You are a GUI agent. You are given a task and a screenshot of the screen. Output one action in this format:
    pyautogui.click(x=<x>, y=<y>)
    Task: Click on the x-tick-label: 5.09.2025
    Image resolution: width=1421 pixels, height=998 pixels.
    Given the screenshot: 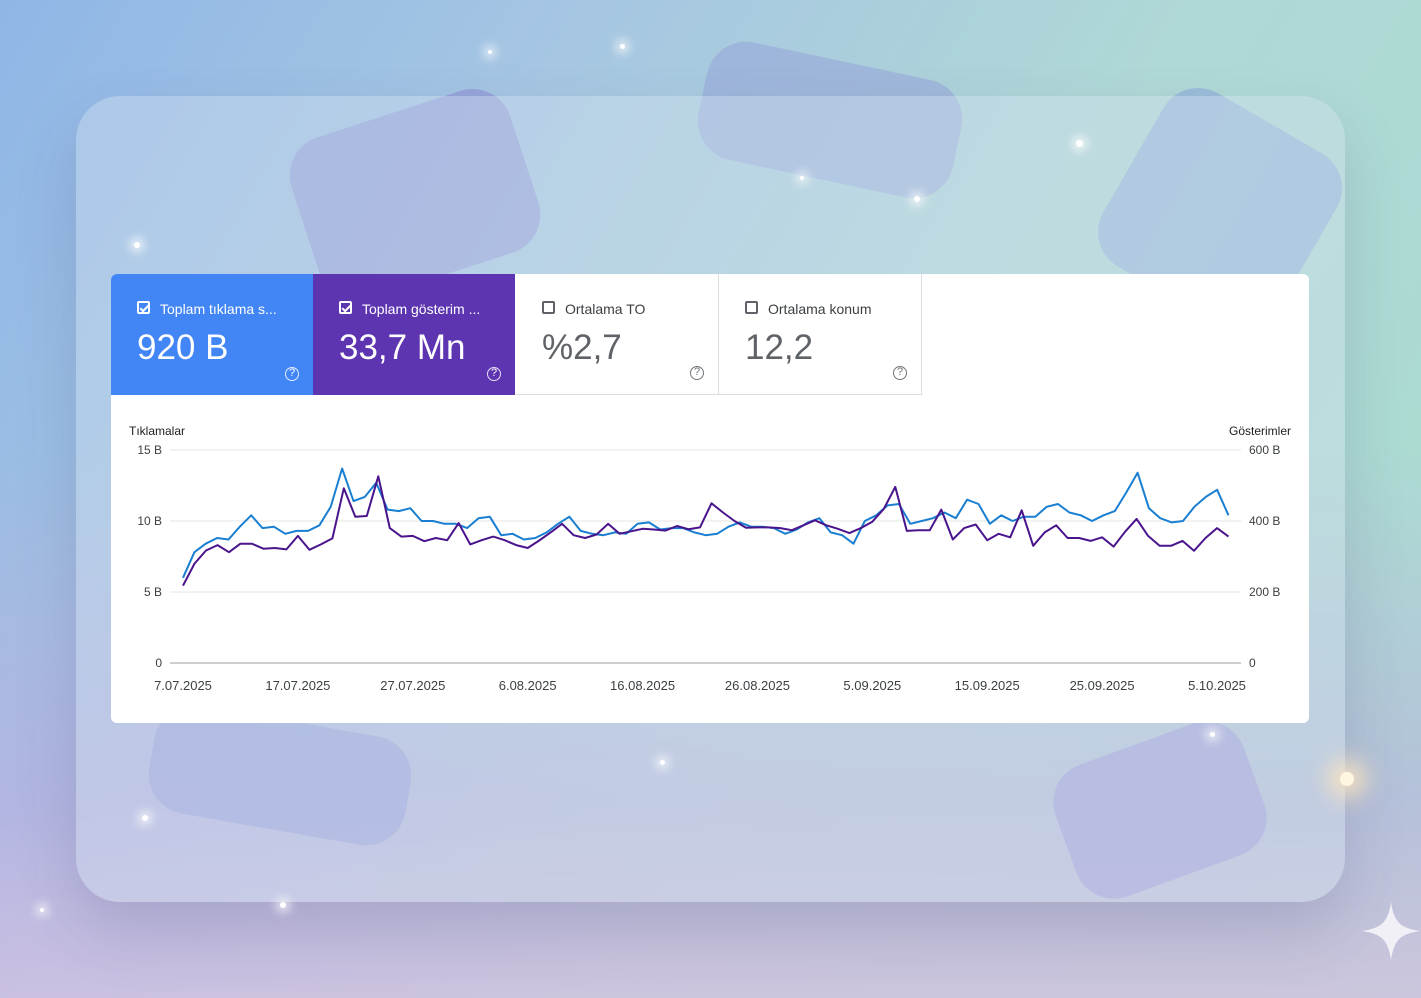 What is the action you would take?
    pyautogui.click(x=872, y=685)
    